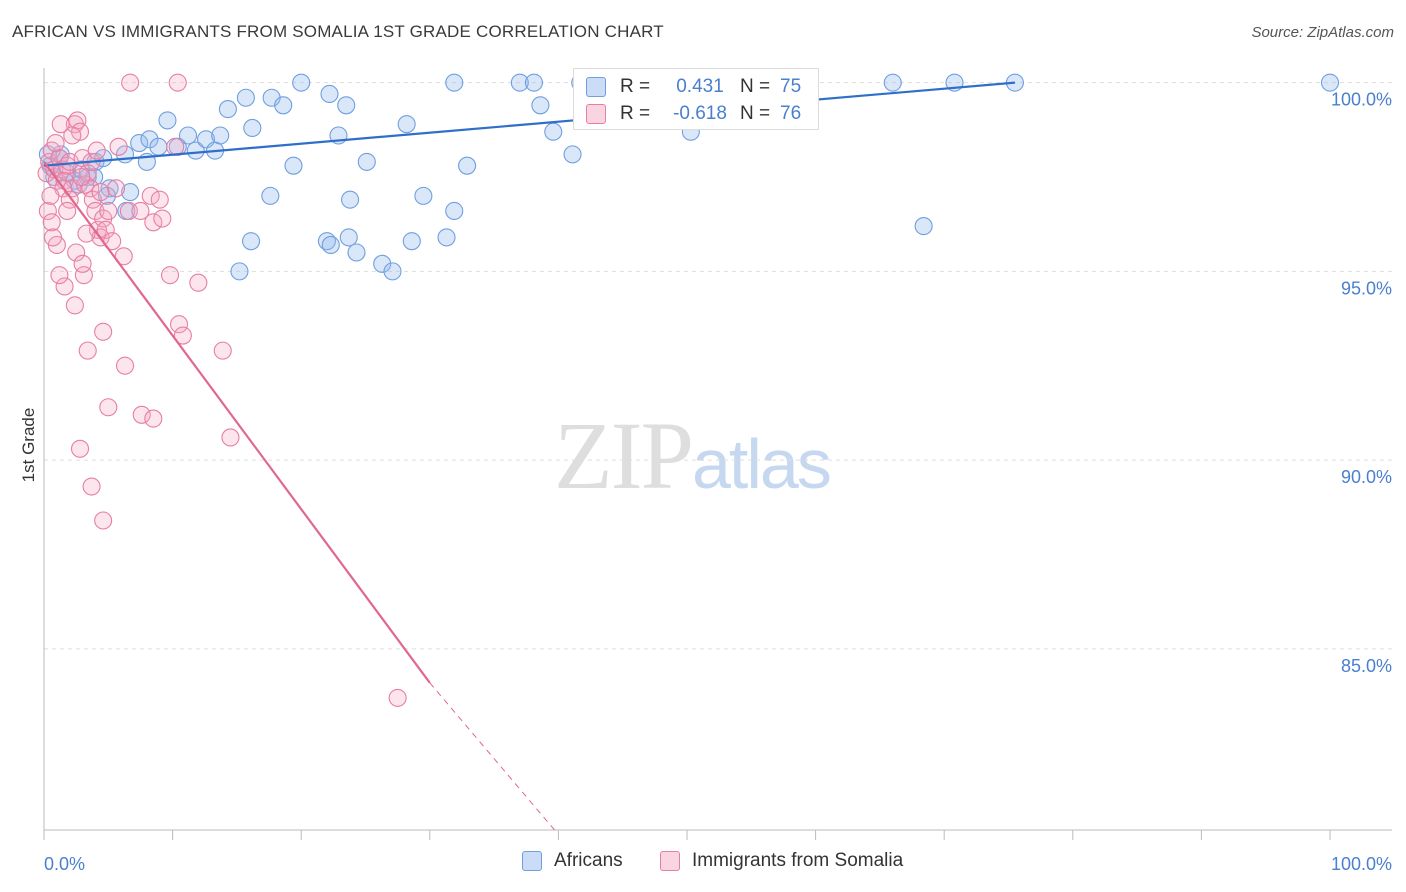 This screenshot has width=1406, height=892. I want to click on africans-r-label: R =, so click(635, 86).